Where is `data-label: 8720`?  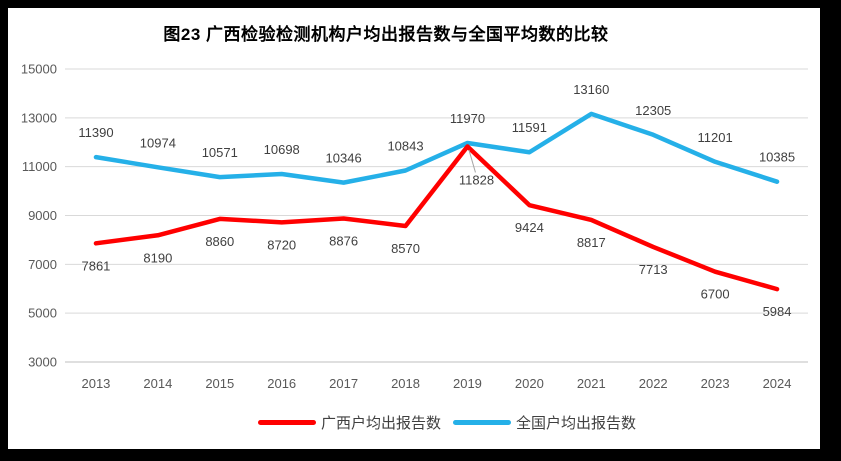 data-label: 8720 is located at coordinates (281, 244).